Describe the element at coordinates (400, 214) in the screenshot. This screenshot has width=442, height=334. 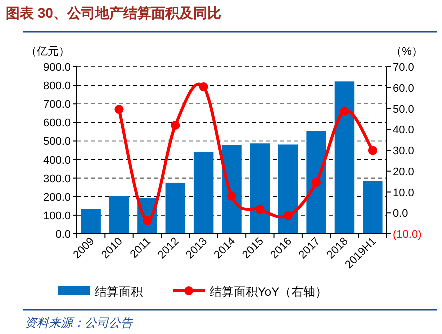
I see `y2-tick-label: 0.0` at that location.